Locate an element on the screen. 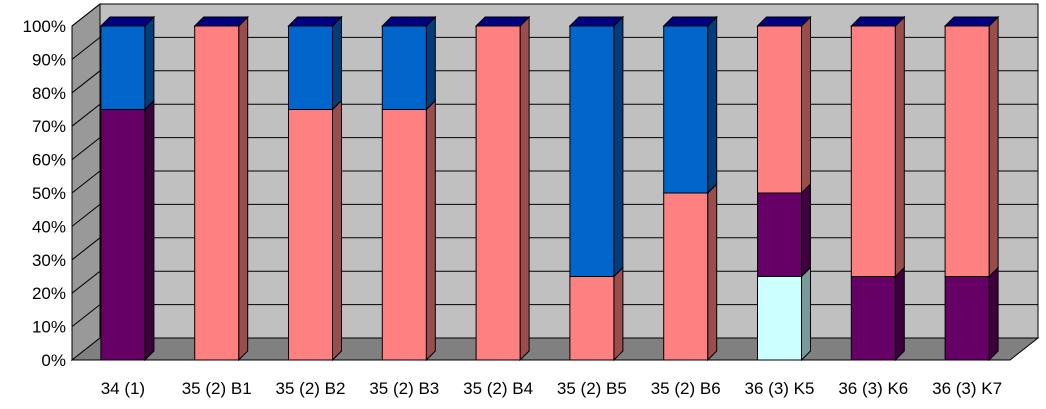 The height and width of the screenshot is (409, 1046). y-tick-label: 60% is located at coordinates (49, 160).